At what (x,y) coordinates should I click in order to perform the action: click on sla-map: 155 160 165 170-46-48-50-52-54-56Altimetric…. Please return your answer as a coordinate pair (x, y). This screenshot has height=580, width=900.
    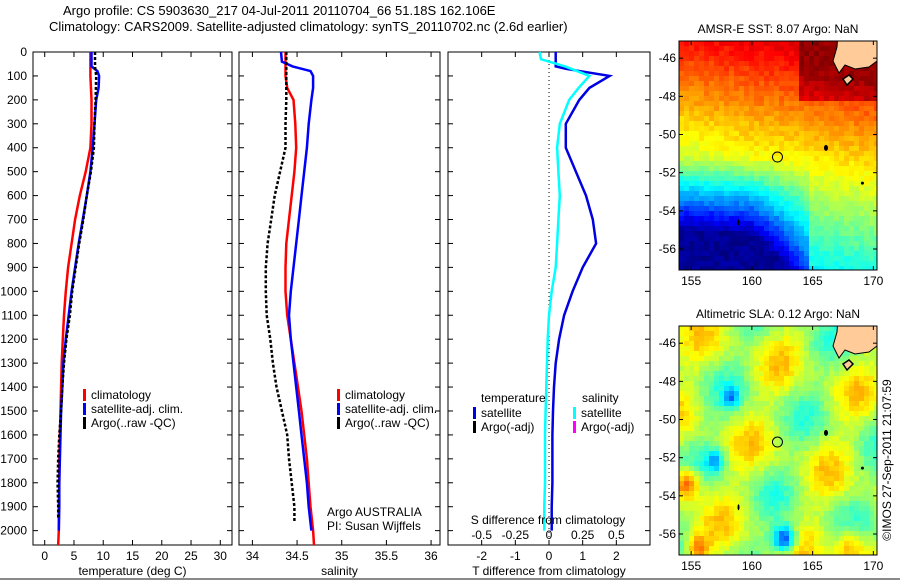
    Looking at the image, I should click on (771, 440).